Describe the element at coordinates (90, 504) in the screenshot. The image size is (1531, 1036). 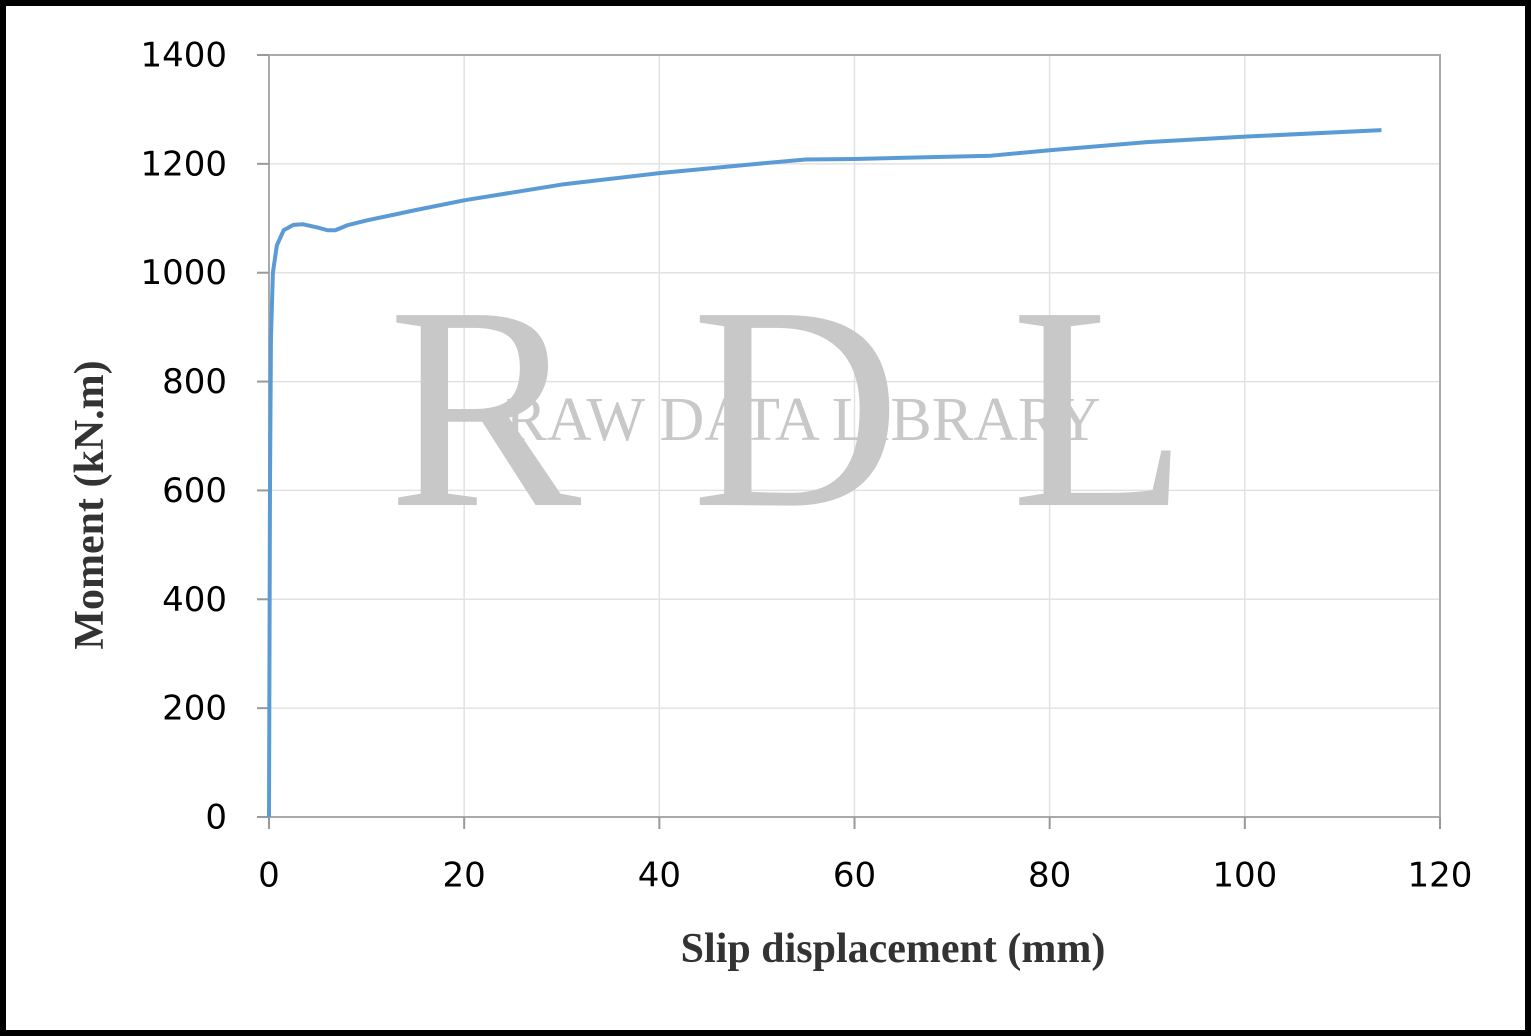
I see `y-axis-title: Moment (kN.m)` at that location.